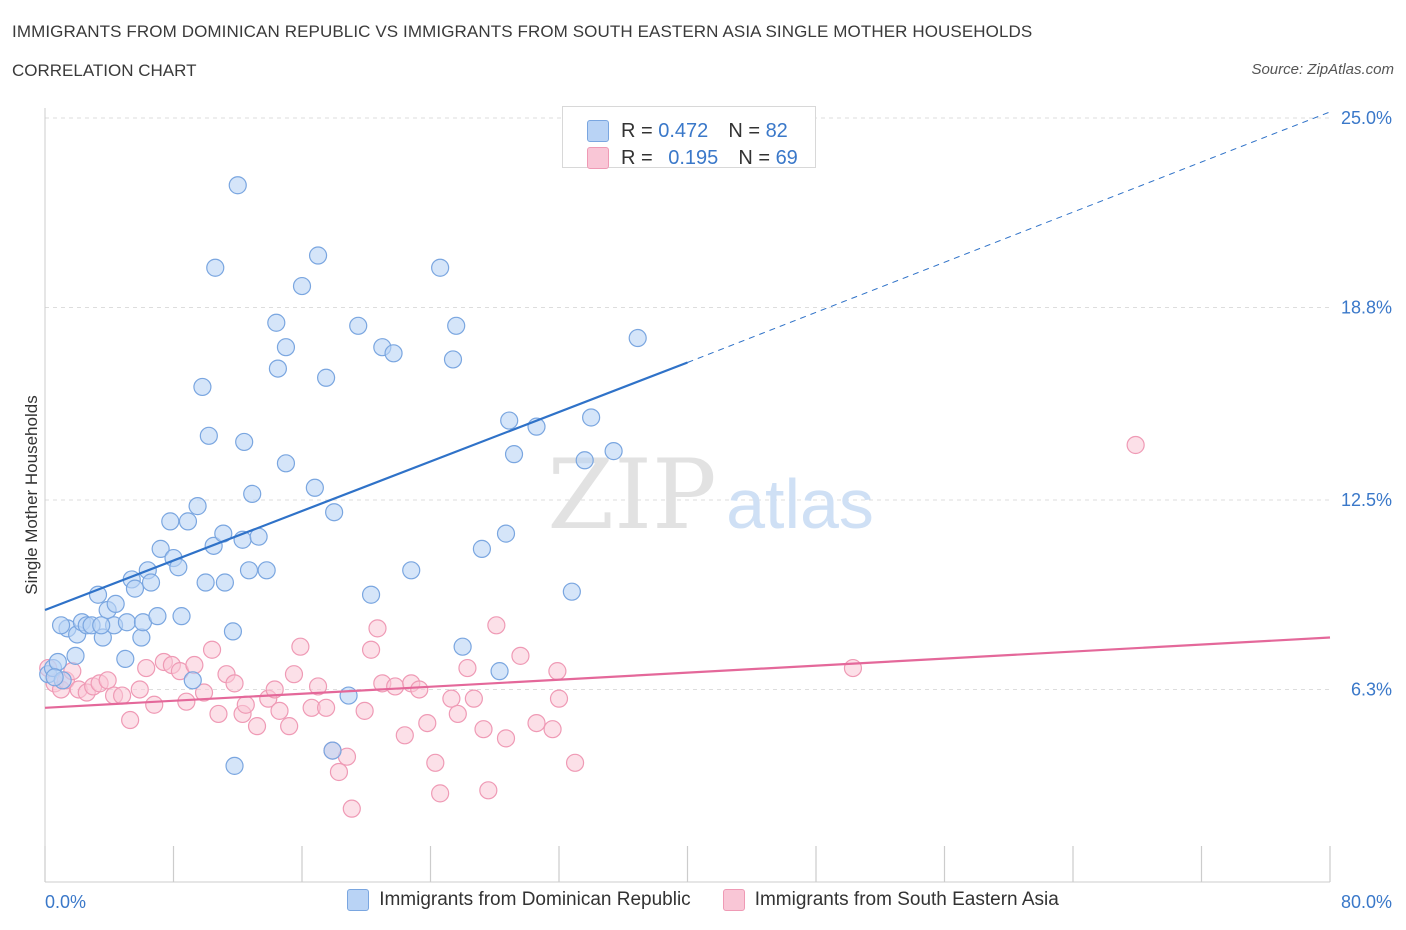 Image resolution: width=1406 pixels, height=930 pixels. I want to click on legend-item-southeast-asia: Immigrants from South Eastern Asia, so click(890, 900).